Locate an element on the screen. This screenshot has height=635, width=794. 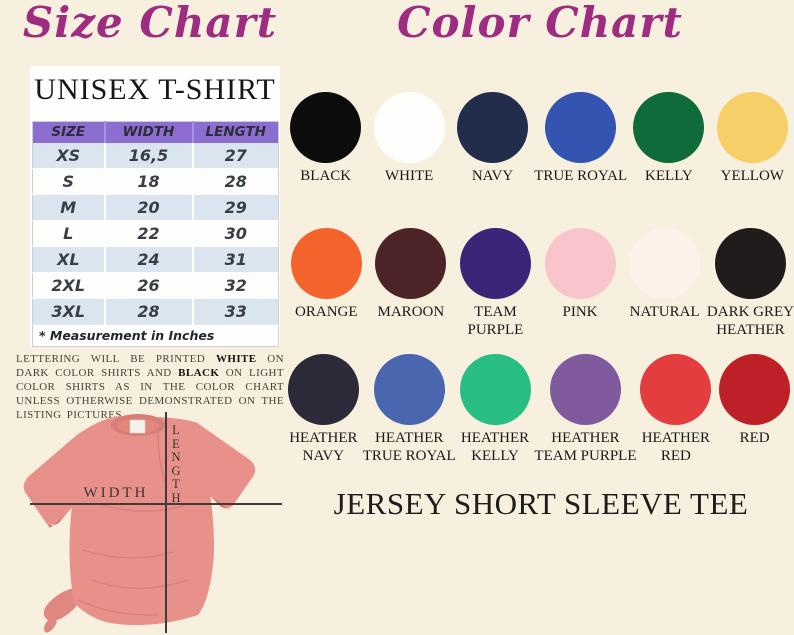
color-chart-title: Color Chart is located at coordinates (540, 23).